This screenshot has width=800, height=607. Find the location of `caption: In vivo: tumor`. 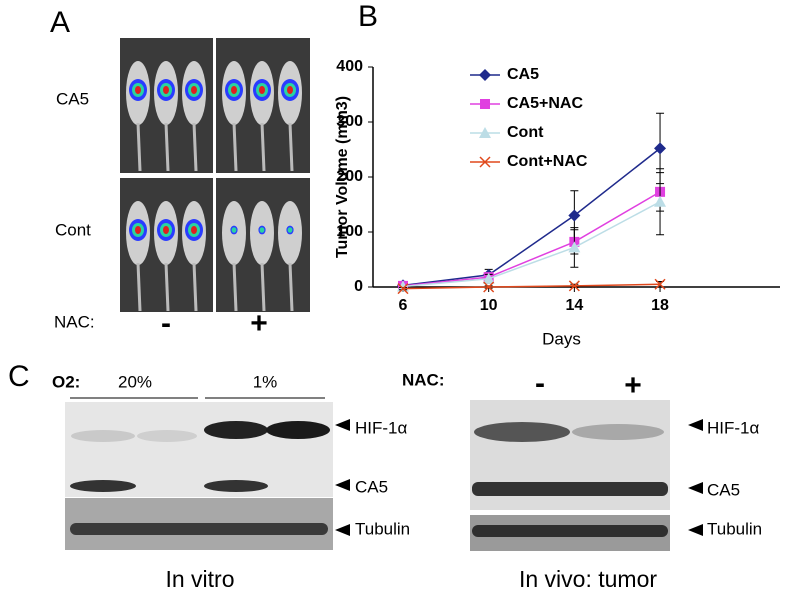

caption: In vivo: tumor is located at coordinates (588, 579).